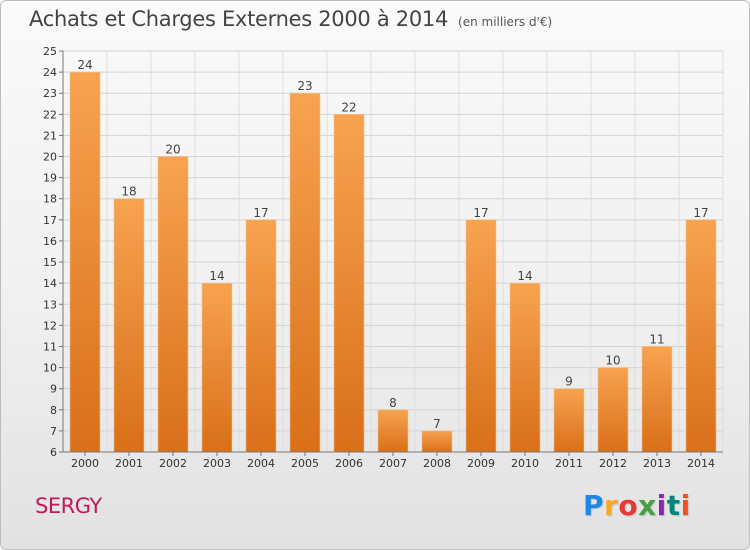  Describe the element at coordinates (304, 86) in the screenshot. I see `bar-value-label: 23` at that location.